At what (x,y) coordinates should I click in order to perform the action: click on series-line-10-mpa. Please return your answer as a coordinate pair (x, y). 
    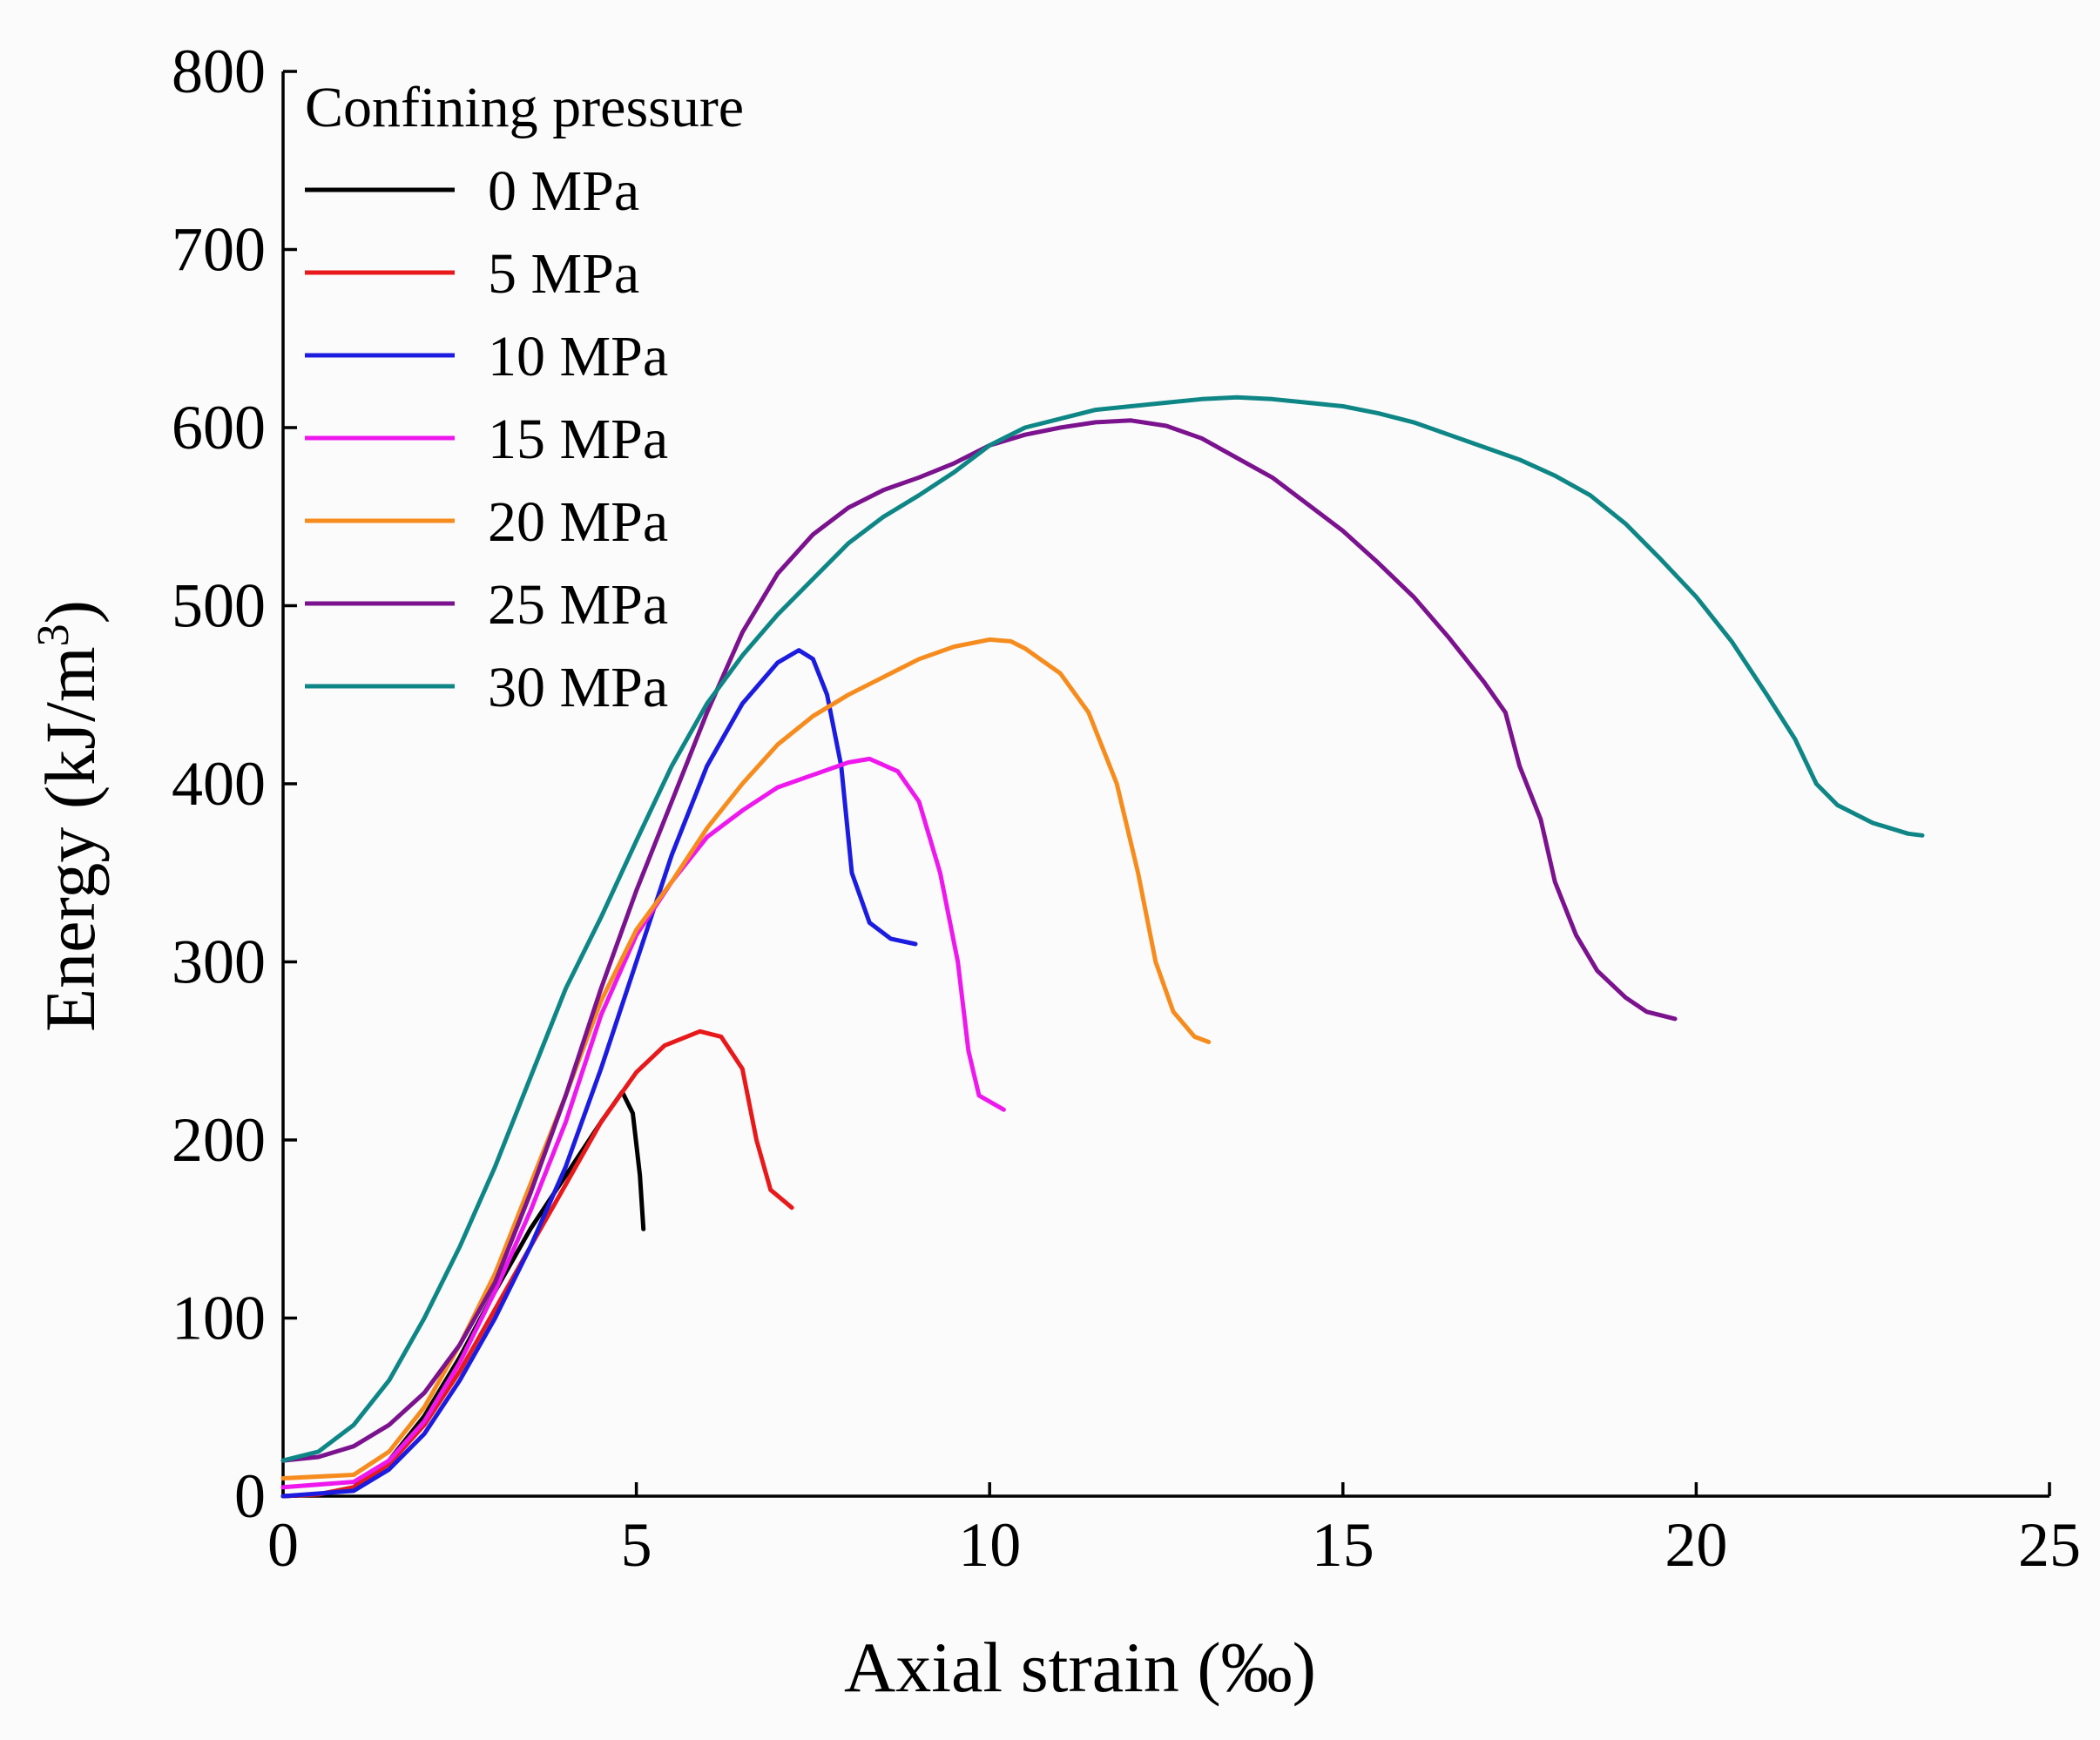
    Looking at the image, I should click on (599, 1073).